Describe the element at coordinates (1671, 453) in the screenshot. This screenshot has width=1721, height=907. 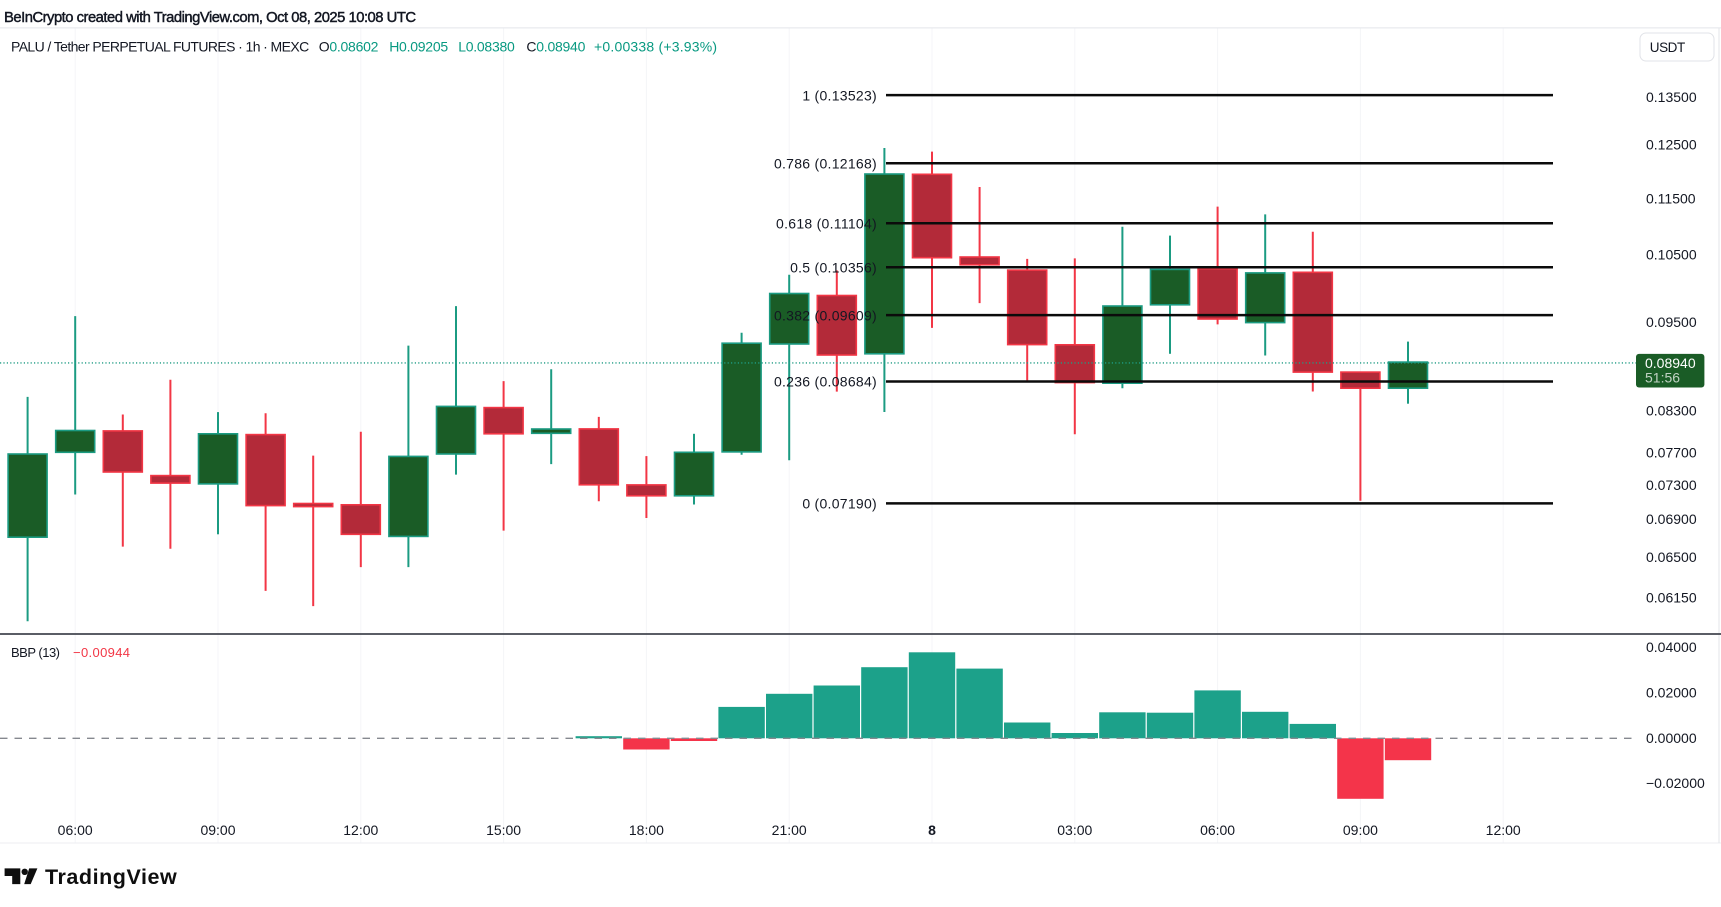
I see `svg-text: 0.07700` at that location.